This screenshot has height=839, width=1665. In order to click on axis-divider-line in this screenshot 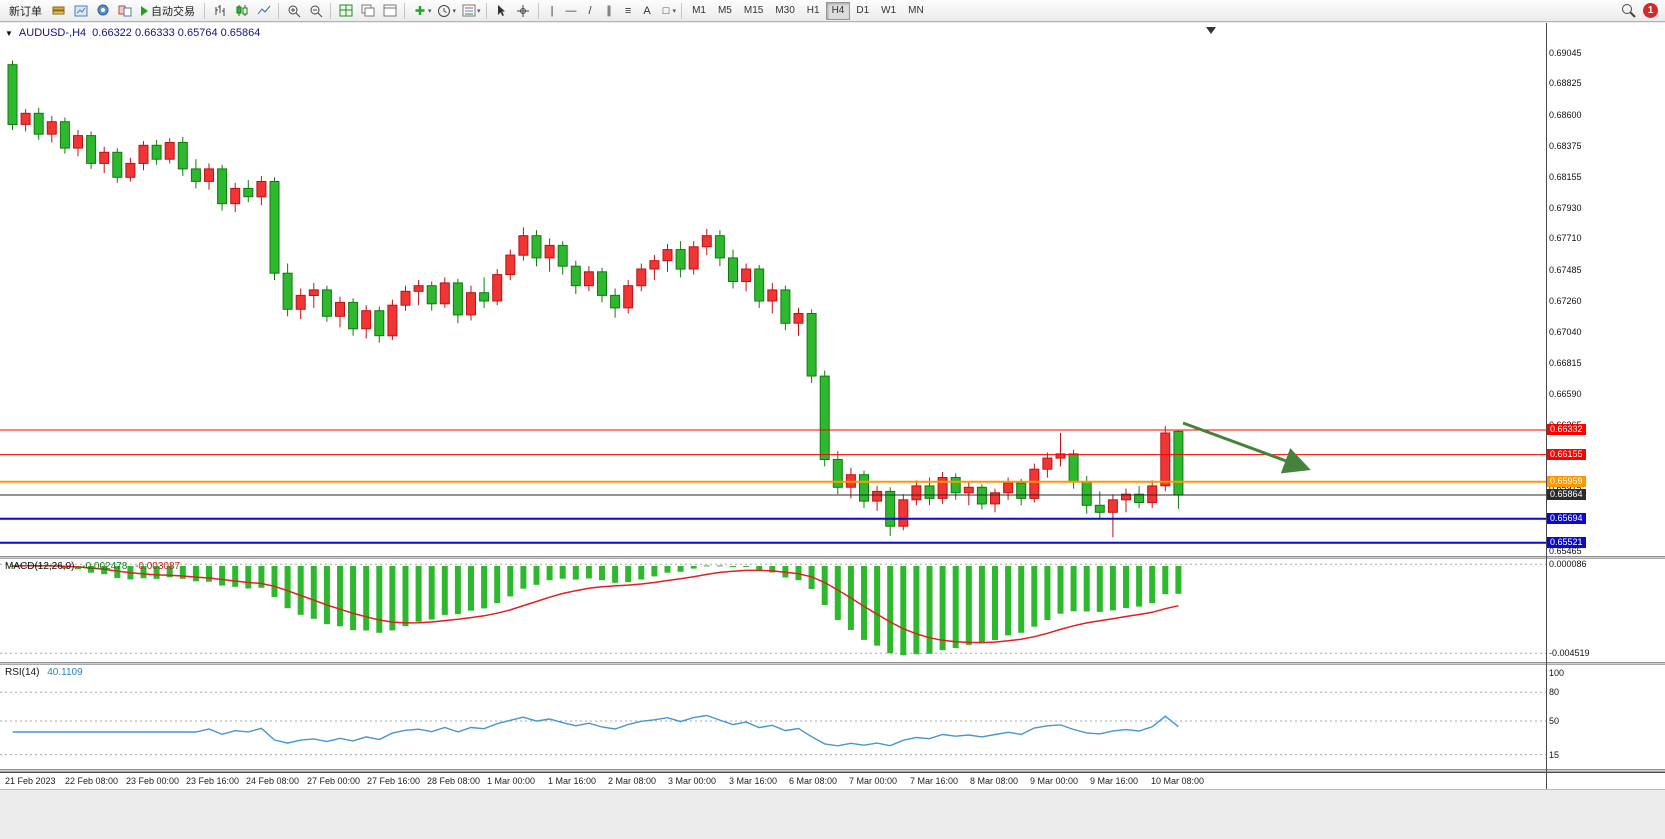, I will do `click(1546, 406)`.